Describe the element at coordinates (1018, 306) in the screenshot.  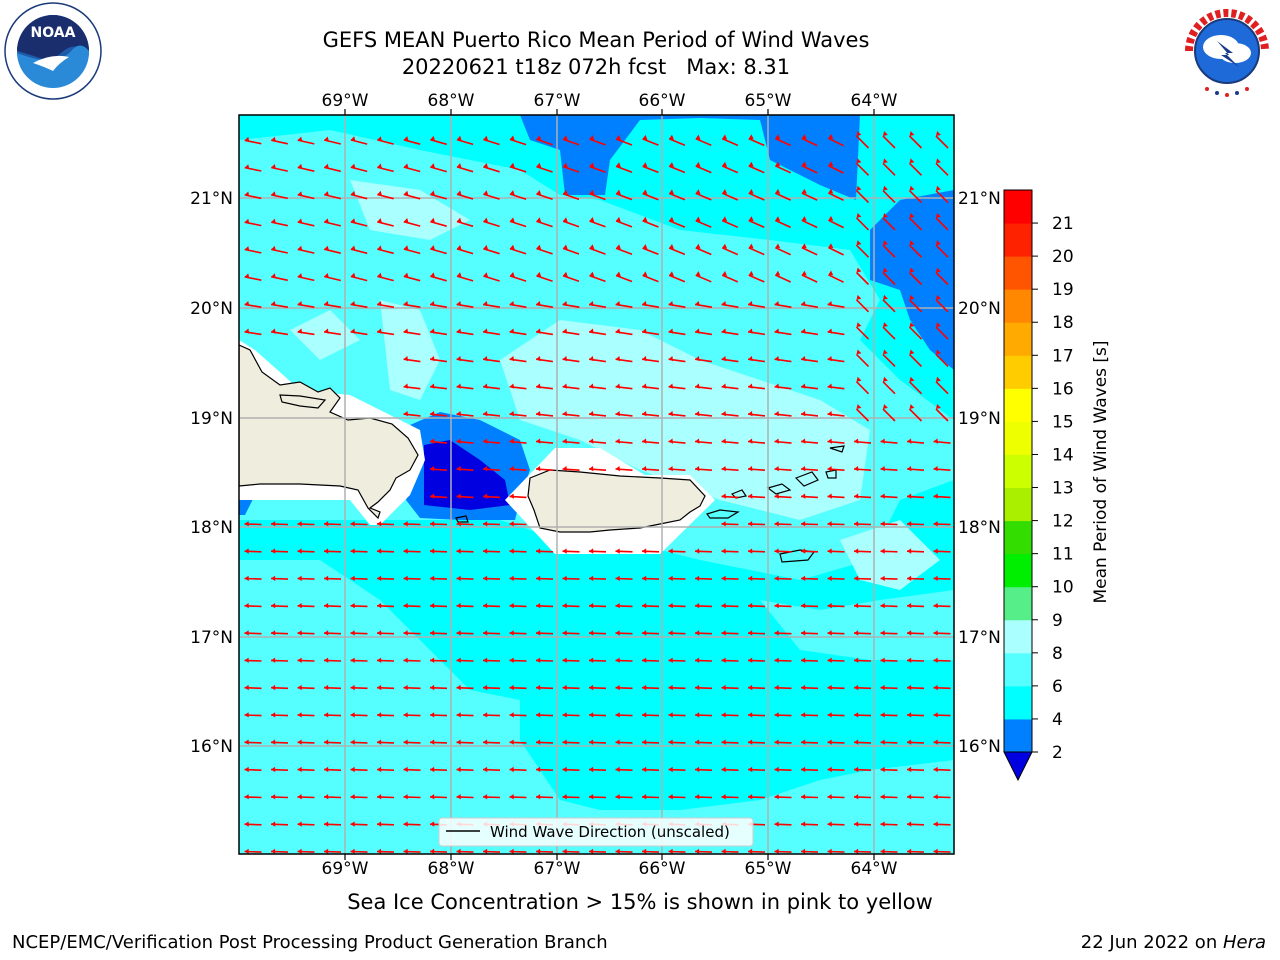
I see `colorbar-segment` at that location.